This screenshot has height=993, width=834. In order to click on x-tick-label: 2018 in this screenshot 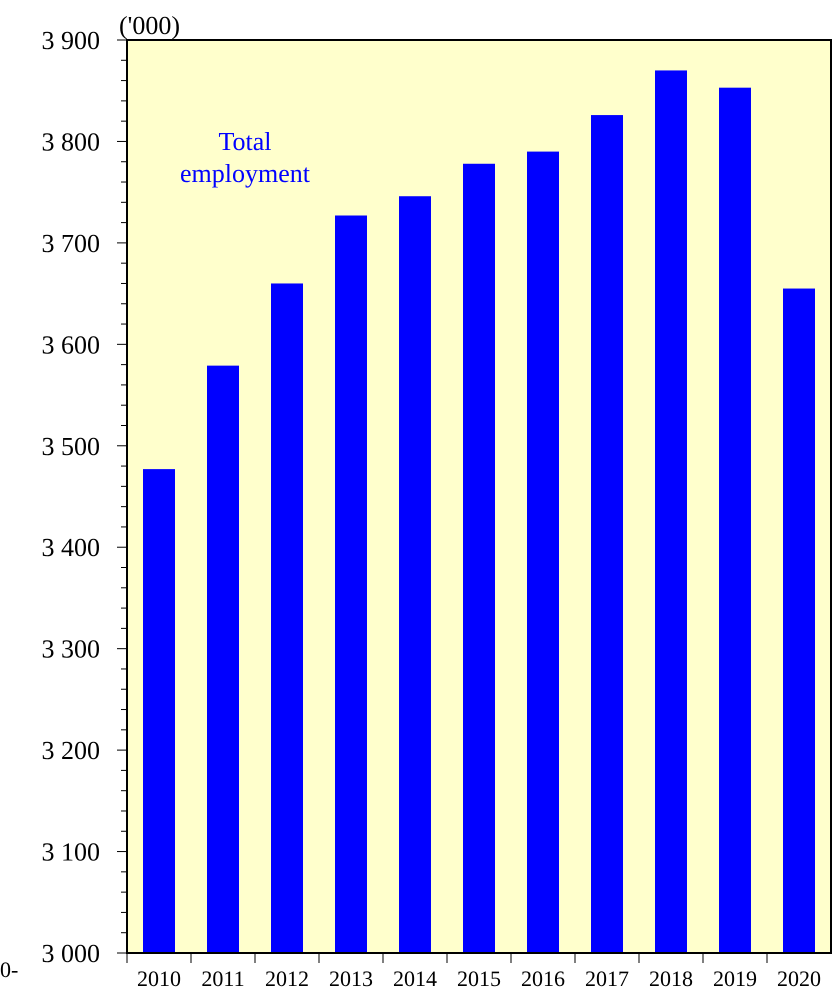, I will do `click(671, 978)`.